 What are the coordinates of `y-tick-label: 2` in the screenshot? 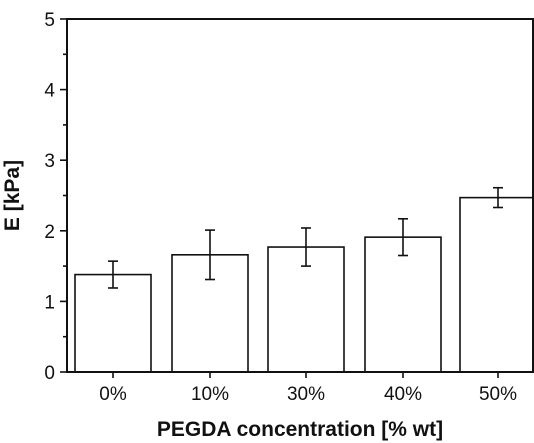 It's located at (49, 232).